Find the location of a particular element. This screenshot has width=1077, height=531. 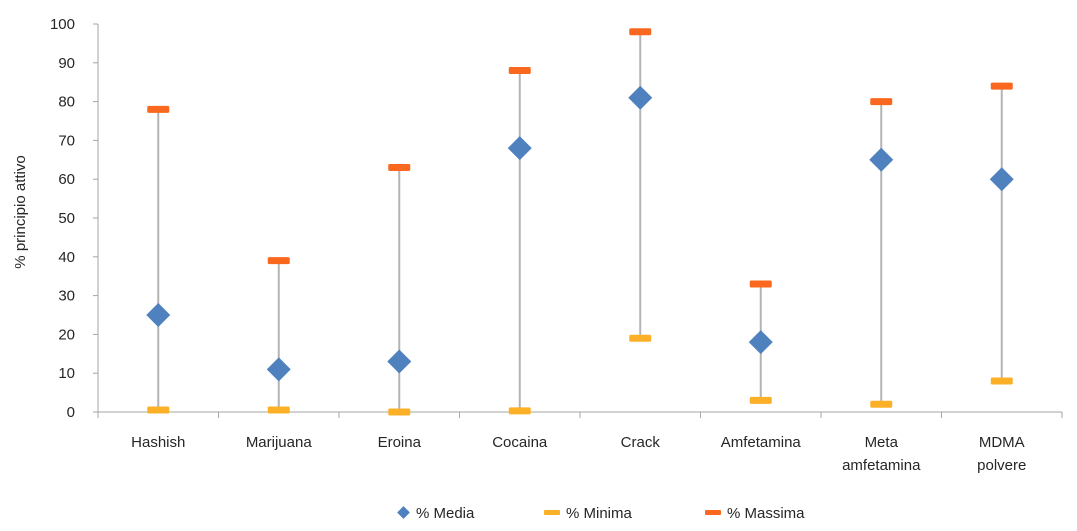

y-axis-title: % principio attivo is located at coordinates (20, 211).